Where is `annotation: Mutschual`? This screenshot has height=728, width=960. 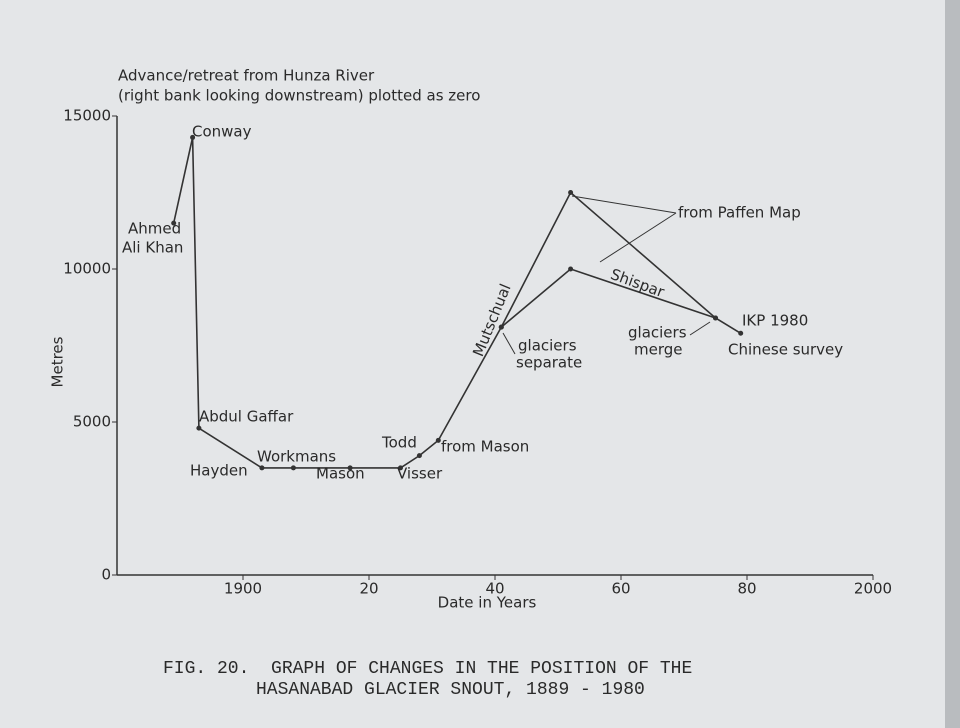 annotation: Mutschual is located at coordinates (491, 320).